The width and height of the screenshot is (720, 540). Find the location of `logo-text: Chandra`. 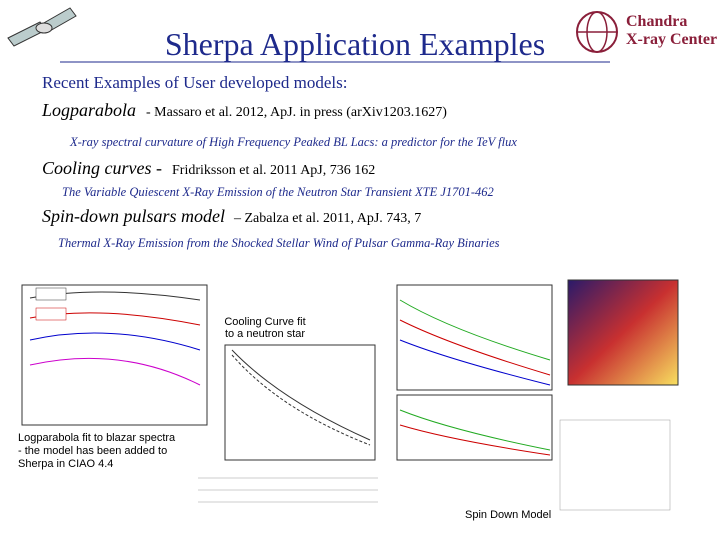

logo-text: Chandra is located at coordinates (656, 21).